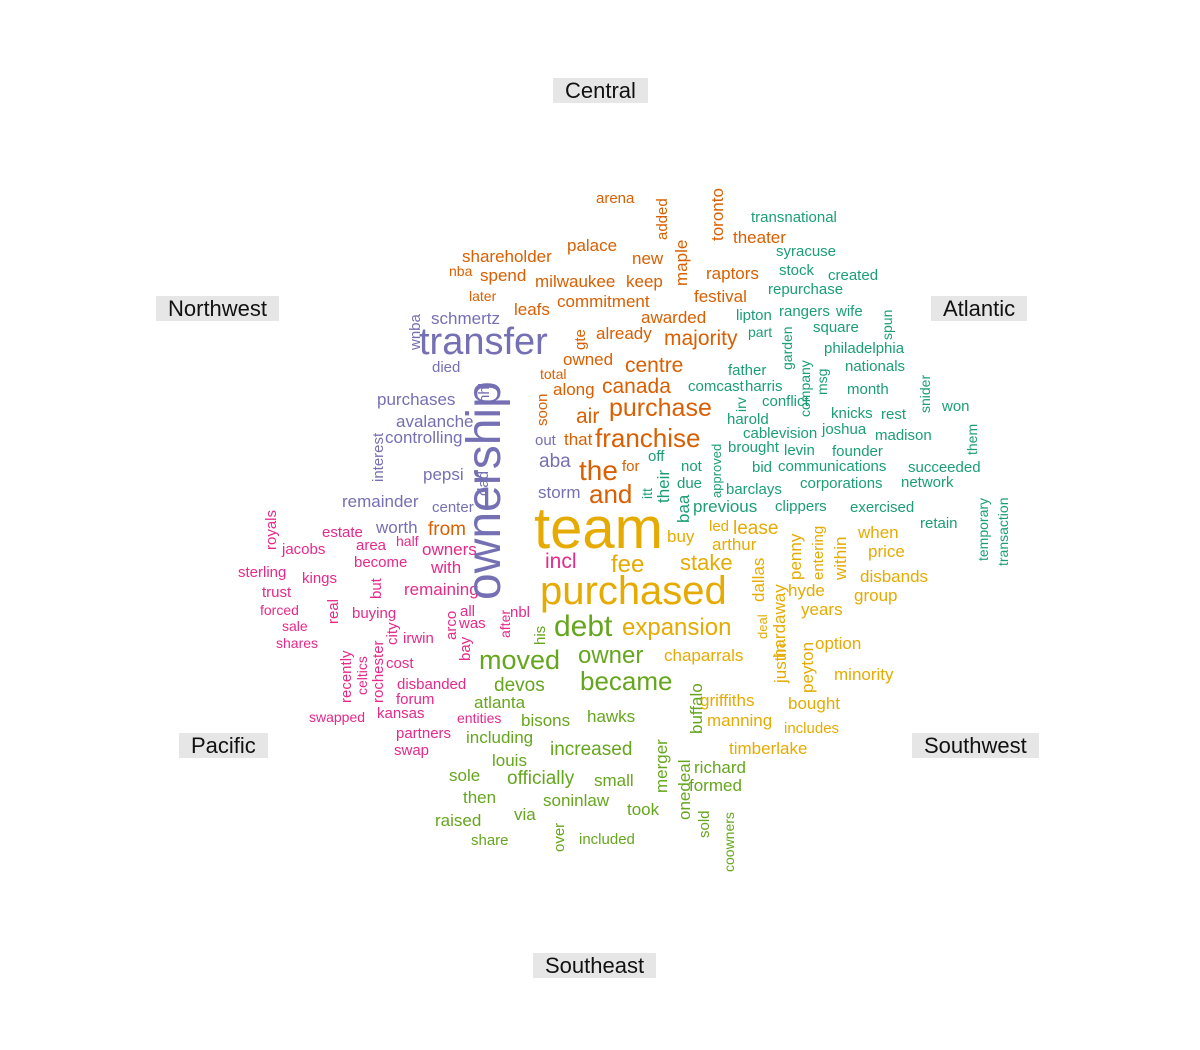 This screenshot has height=1050, width=1200. Describe the element at coordinates (955, 406) in the screenshot. I see `word-won: won` at that location.